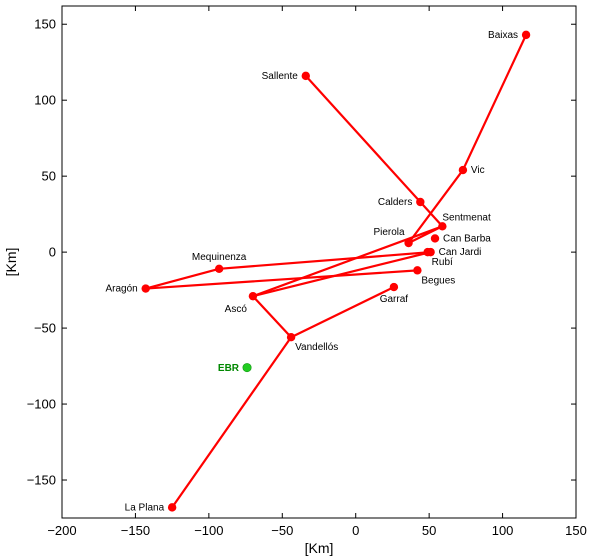  What do you see at coordinates (208, 530) in the screenshot?
I see `x-tick-label: −100` at bounding box center [208, 530].